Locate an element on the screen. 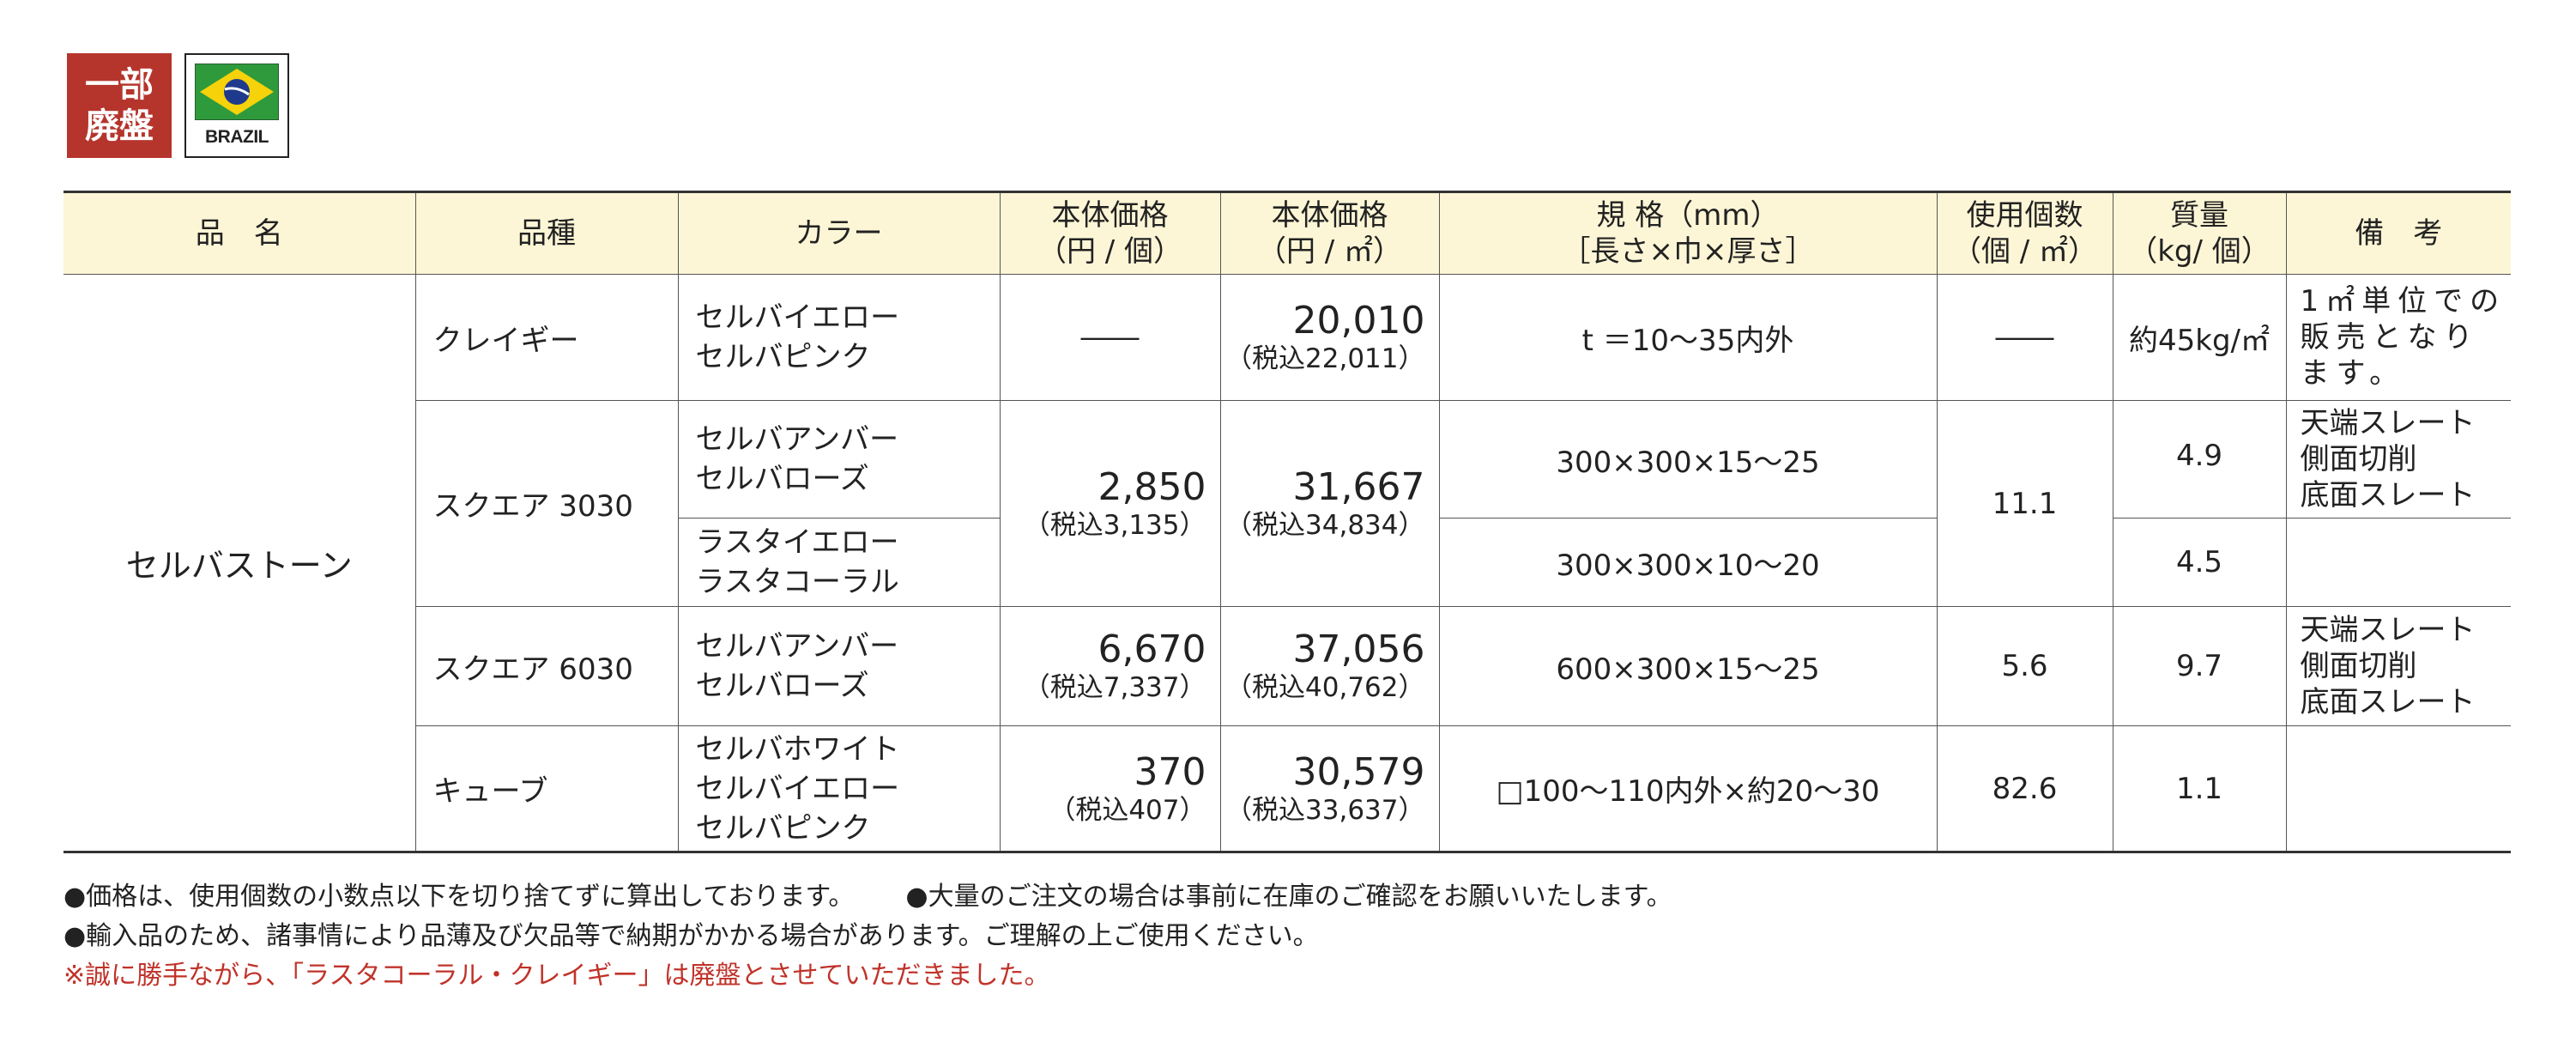 The image size is (2576, 1037). discontinued-badge: 一部 廃盤 is located at coordinates (119, 105).